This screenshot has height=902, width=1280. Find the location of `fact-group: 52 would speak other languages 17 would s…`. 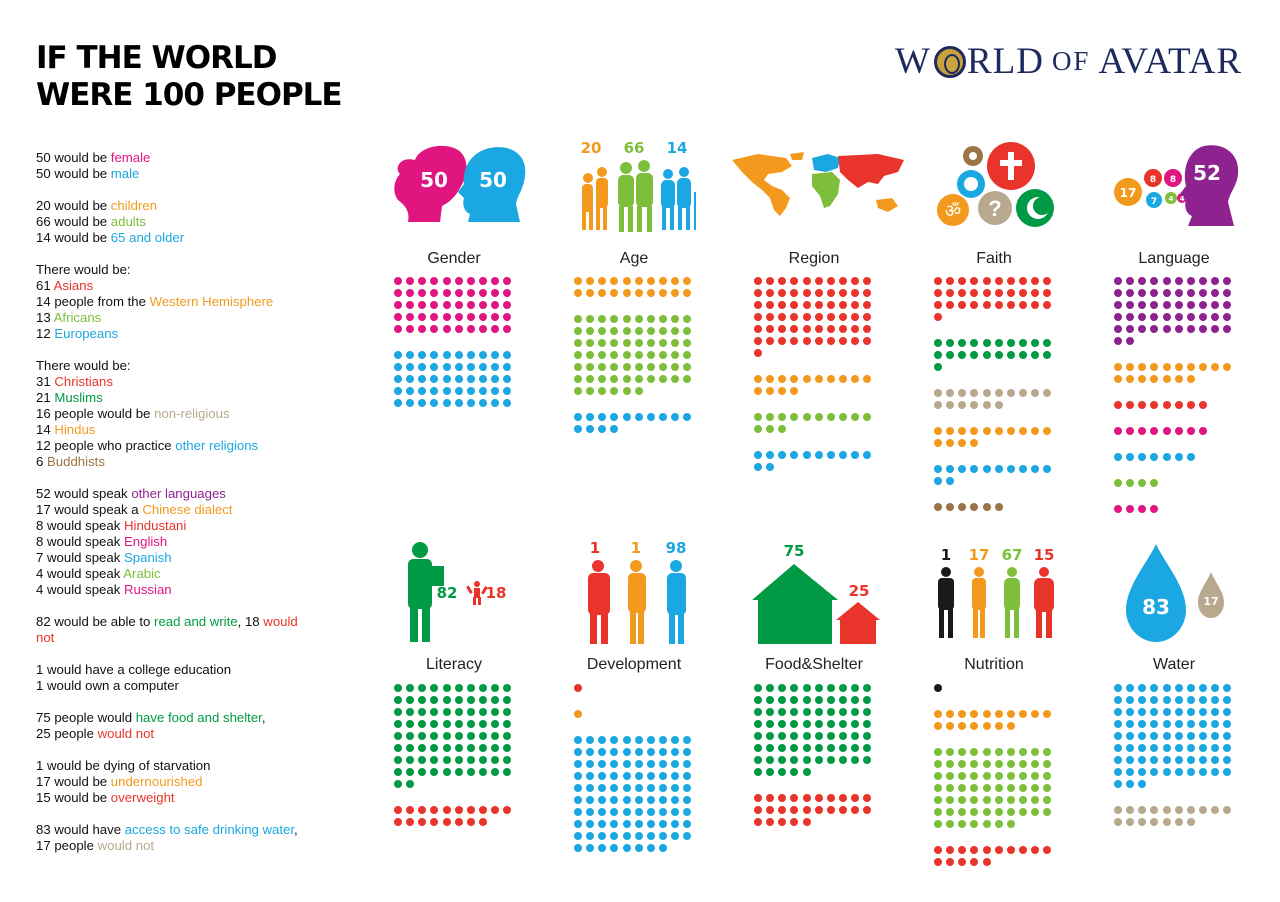

fact-group: 52 would speak other languages 17 would s… is located at coordinates (186, 542).